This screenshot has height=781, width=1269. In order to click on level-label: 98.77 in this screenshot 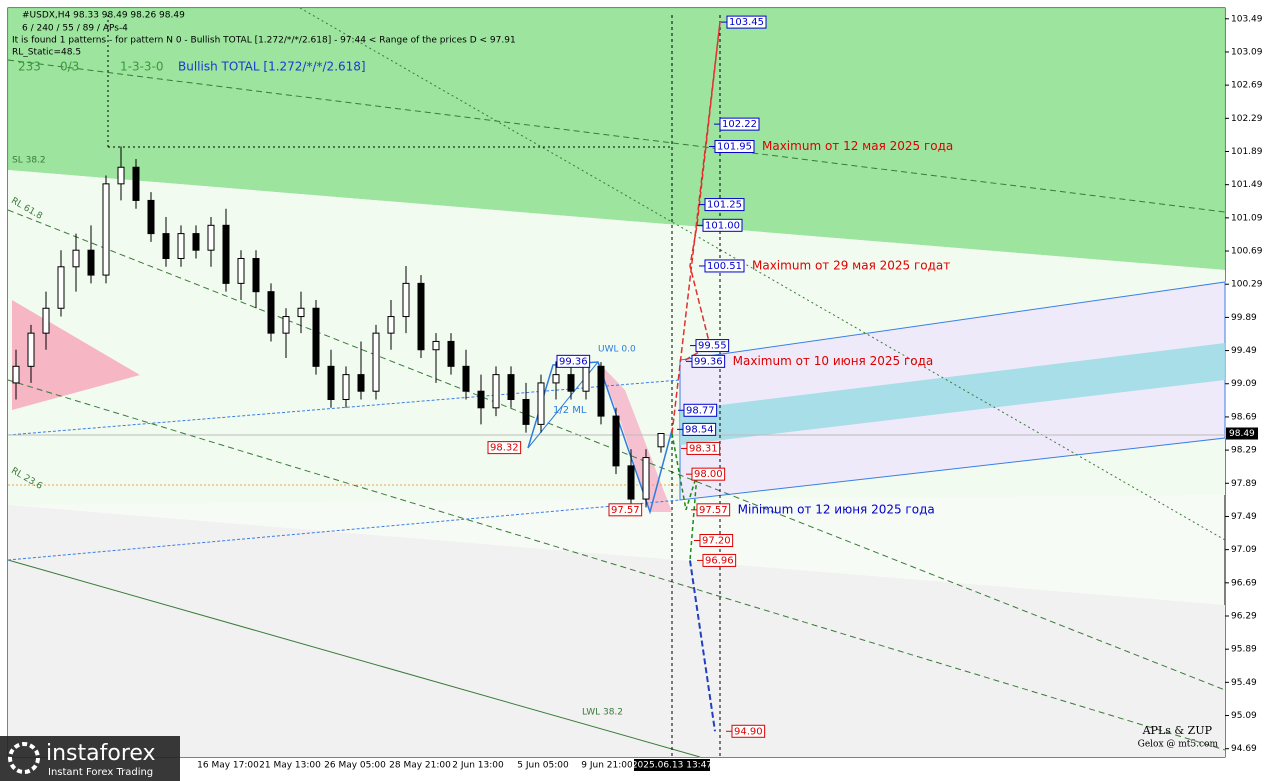, I will do `click(700, 410)`.